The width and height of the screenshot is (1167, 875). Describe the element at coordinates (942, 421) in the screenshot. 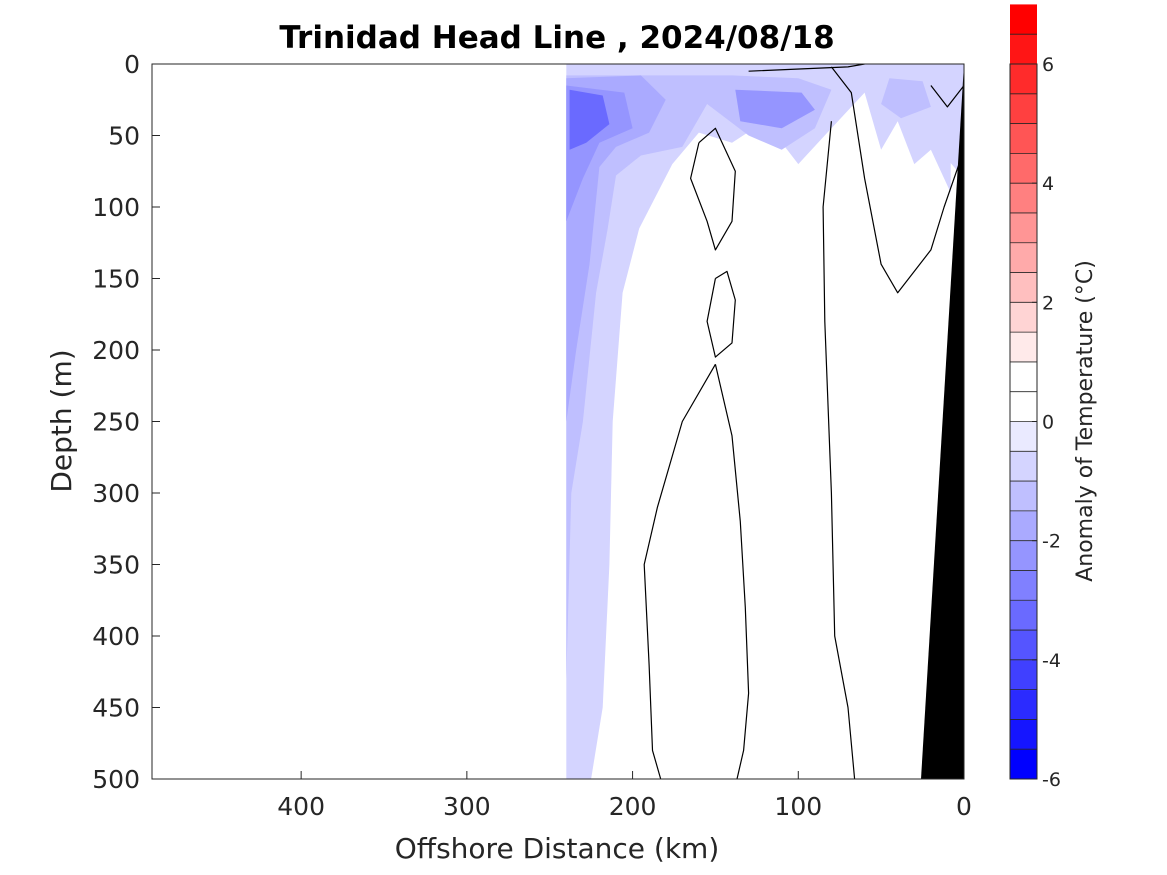

I see `seafloor-bathymetry` at that location.